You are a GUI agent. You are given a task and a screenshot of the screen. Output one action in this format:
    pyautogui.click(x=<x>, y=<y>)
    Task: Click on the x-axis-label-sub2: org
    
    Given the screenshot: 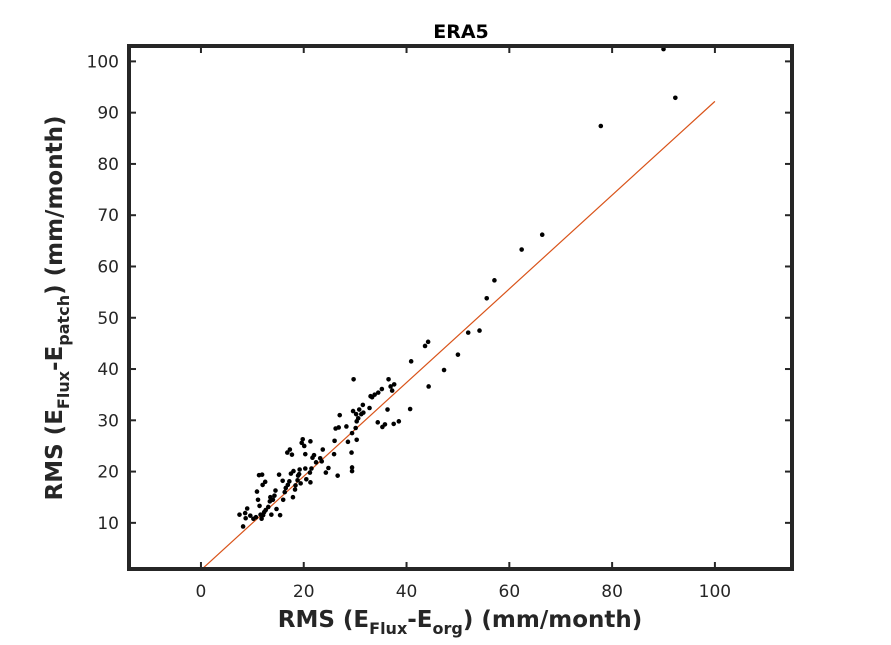 What is the action you would take?
    pyautogui.click(x=448, y=628)
    